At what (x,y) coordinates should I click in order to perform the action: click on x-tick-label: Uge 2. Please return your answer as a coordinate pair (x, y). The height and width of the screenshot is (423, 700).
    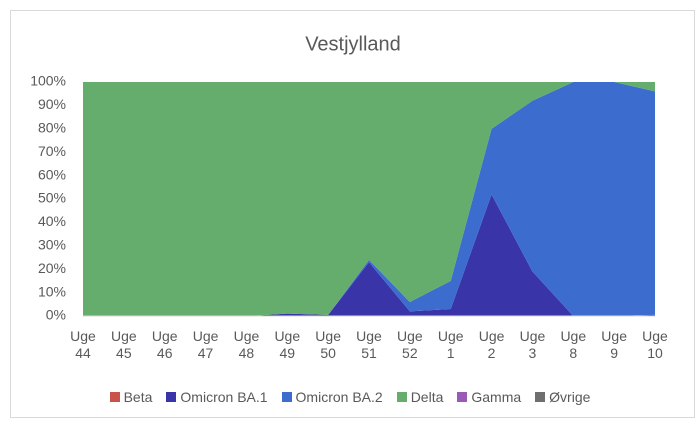
    Looking at the image, I should click on (491, 344).